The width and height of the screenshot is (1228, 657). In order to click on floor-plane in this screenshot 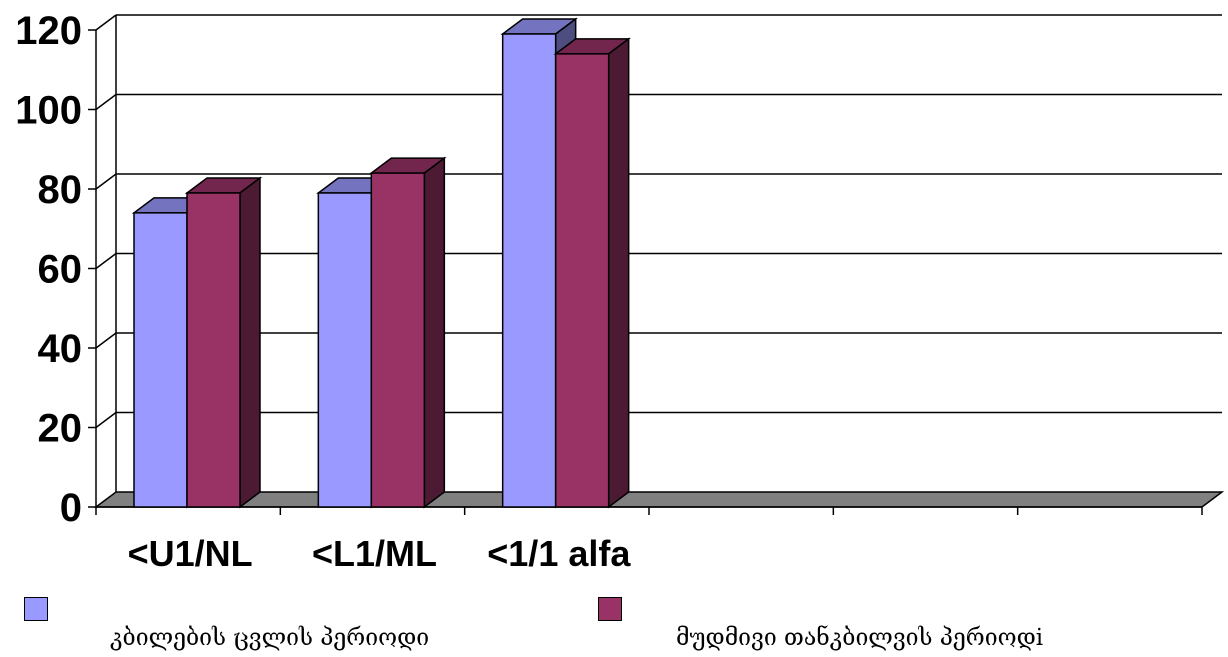, I will do `click(659, 499)`.